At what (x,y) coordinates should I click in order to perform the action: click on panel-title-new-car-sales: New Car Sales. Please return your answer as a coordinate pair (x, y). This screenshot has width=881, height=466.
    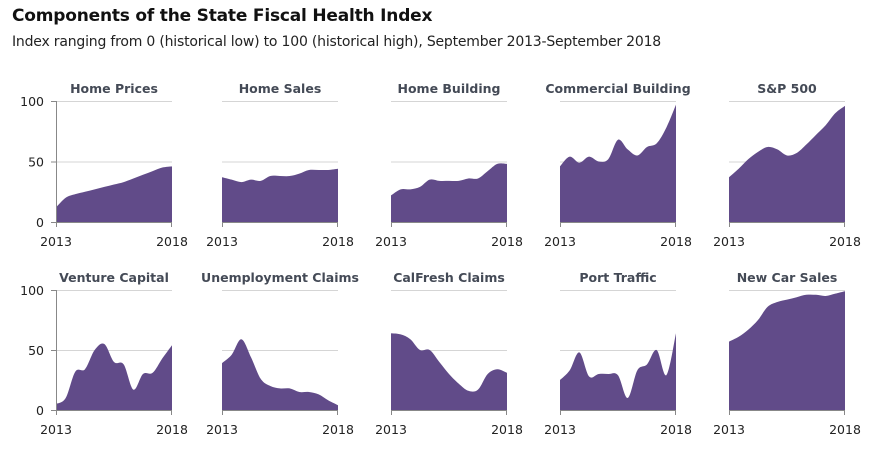
    Looking at the image, I should click on (787, 277).